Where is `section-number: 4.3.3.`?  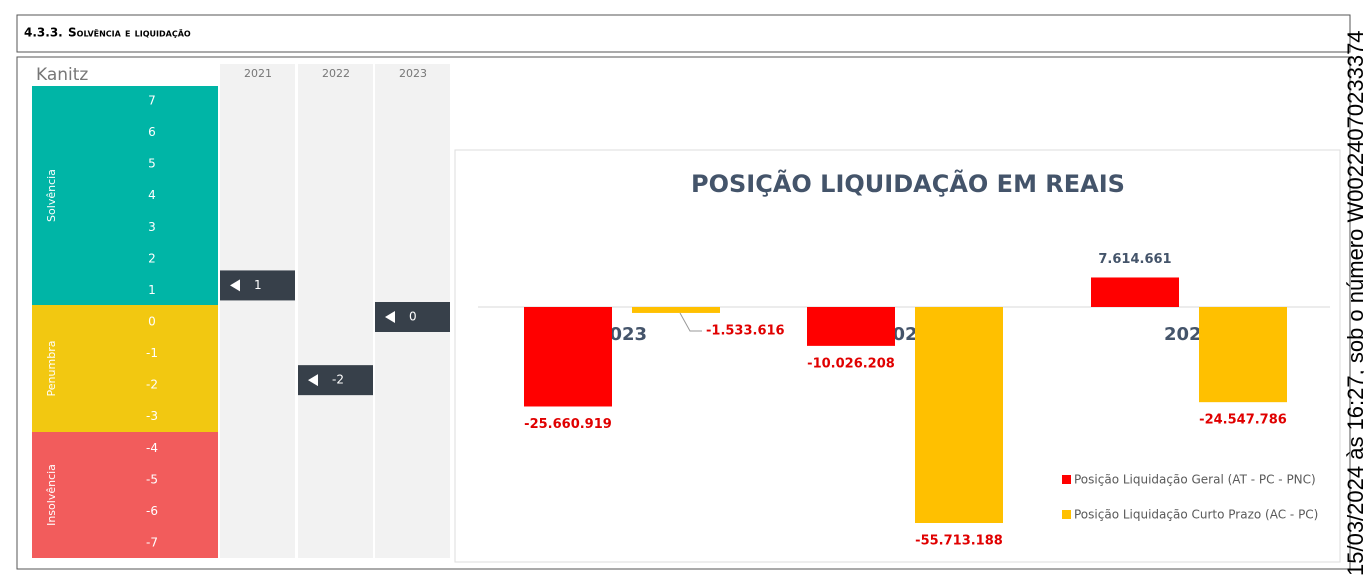 section-number: 4.3.3. is located at coordinates (43, 33).